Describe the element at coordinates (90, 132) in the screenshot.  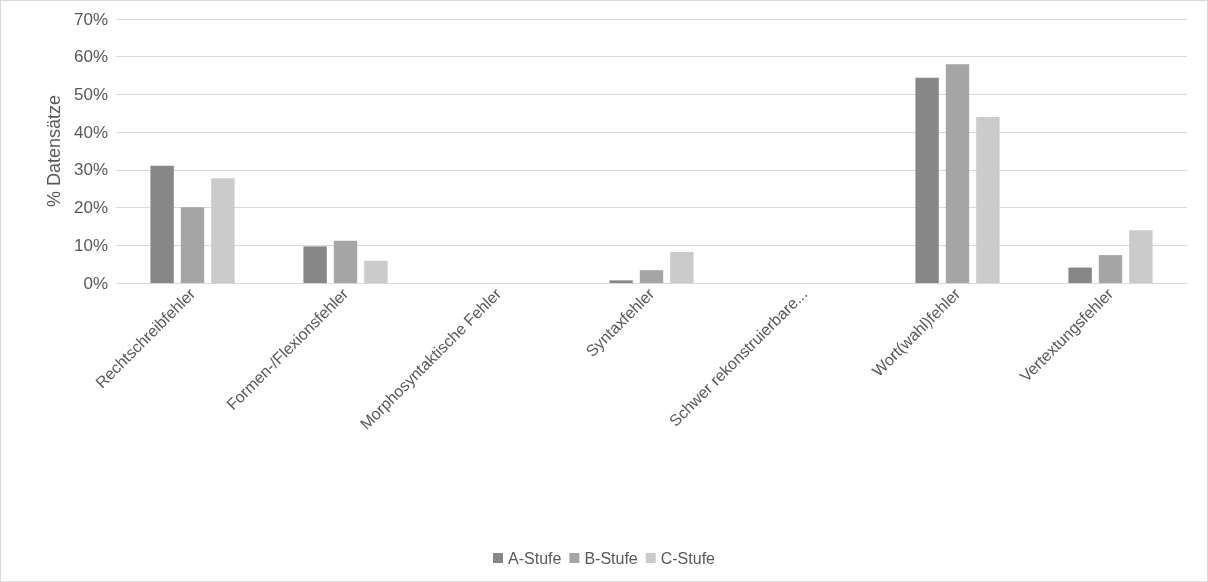
I see `y-tick-label: 40%` at that location.